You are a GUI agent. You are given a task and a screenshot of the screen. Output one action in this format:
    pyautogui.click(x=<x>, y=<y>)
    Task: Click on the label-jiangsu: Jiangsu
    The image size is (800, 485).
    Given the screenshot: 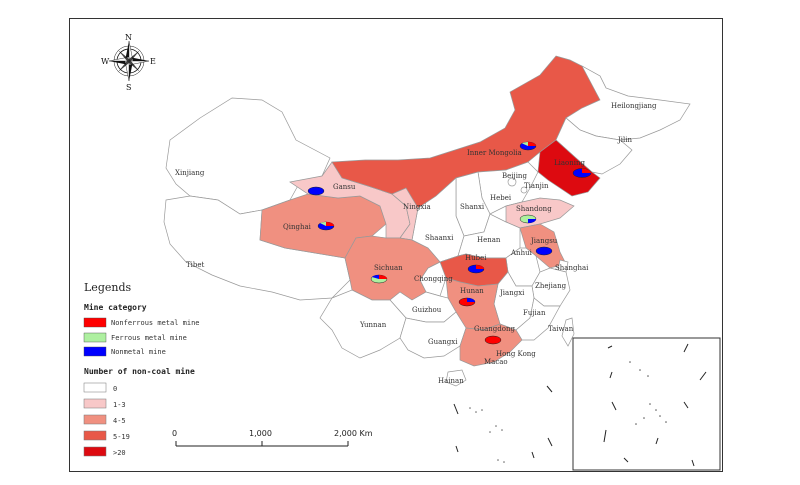 What is the action you would take?
    pyautogui.click(x=544, y=241)
    